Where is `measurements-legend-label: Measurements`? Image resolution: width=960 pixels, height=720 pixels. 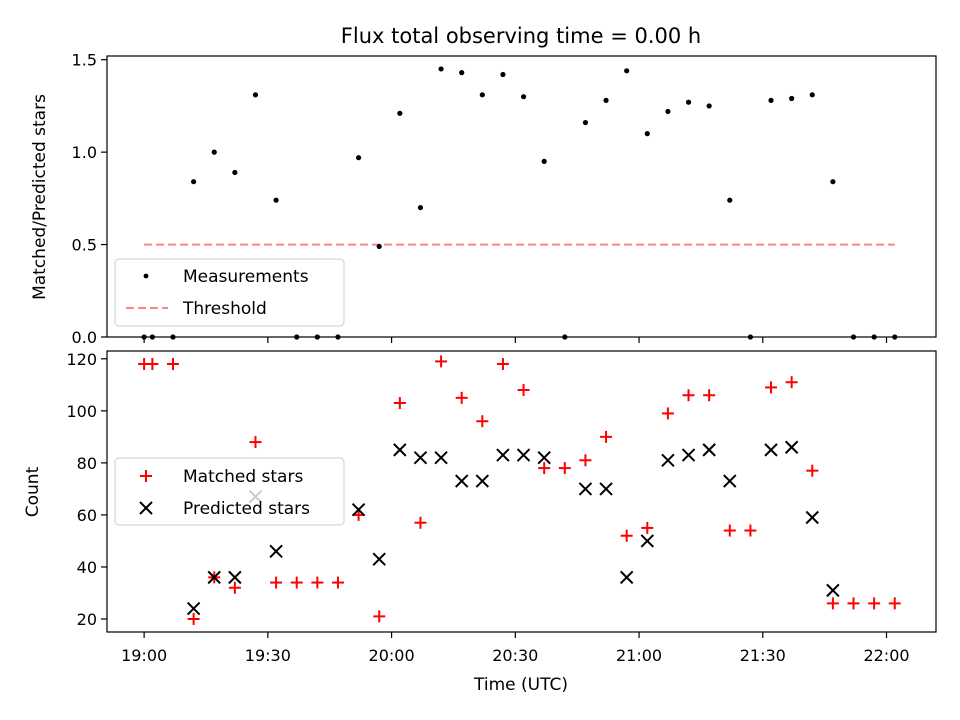
measurements-legend-label: Measurements is located at coordinates (246, 277).